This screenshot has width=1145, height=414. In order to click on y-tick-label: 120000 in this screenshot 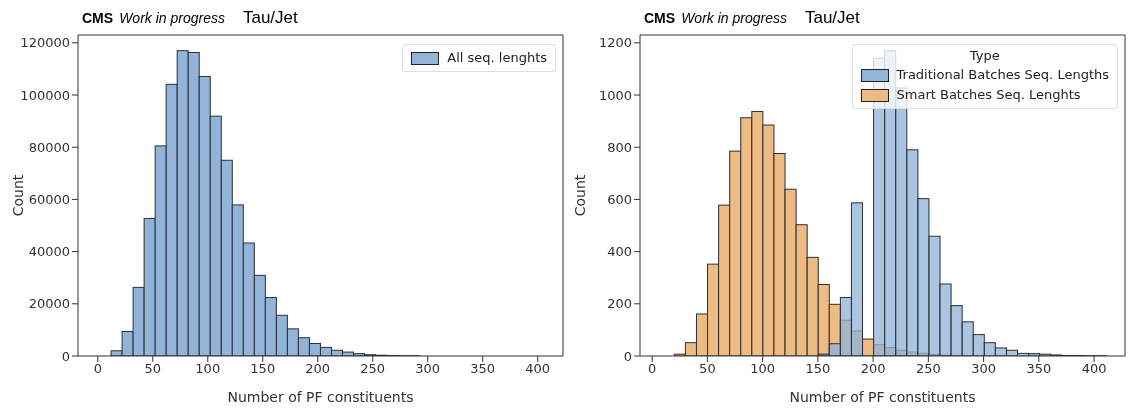, I will do `click(45, 43)`.